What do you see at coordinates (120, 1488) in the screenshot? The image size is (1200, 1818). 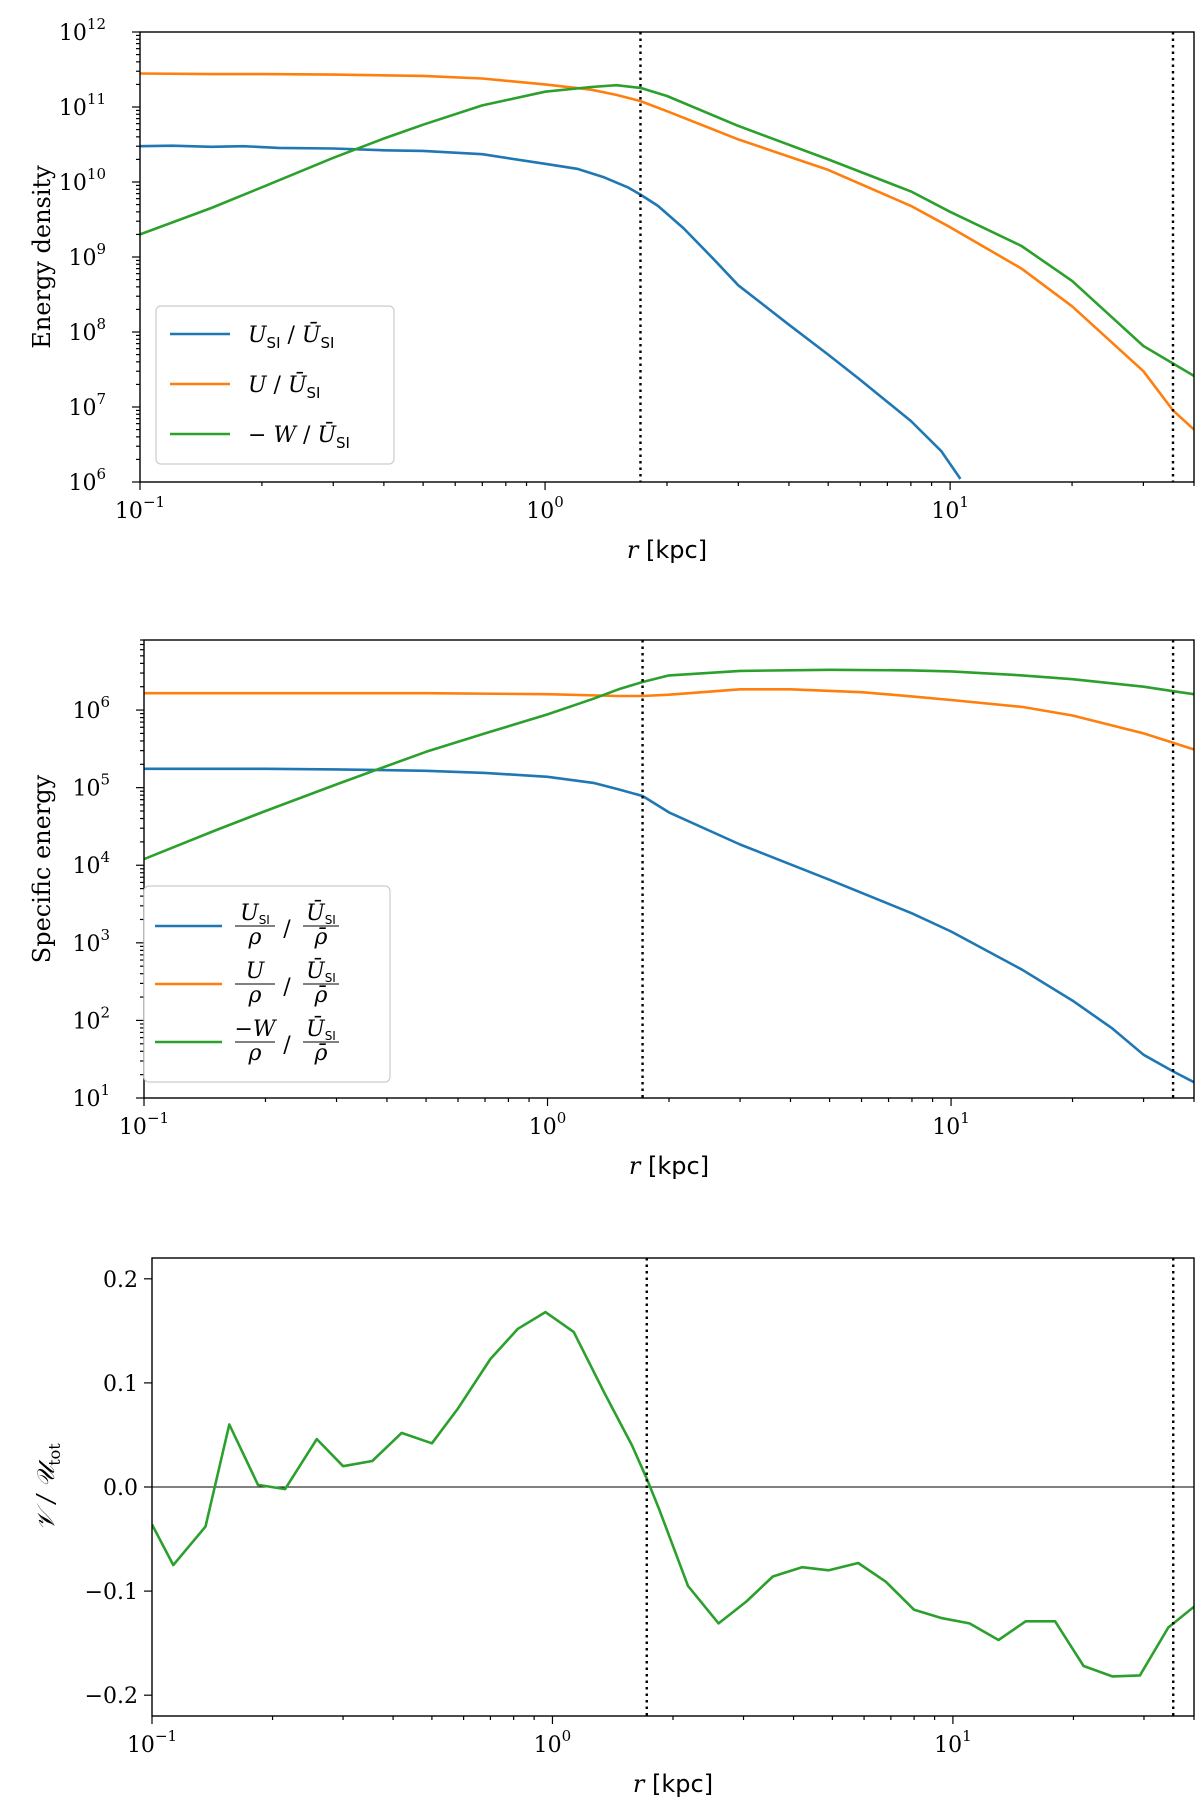 I see `y-tick-label: 0.0` at bounding box center [120, 1488].